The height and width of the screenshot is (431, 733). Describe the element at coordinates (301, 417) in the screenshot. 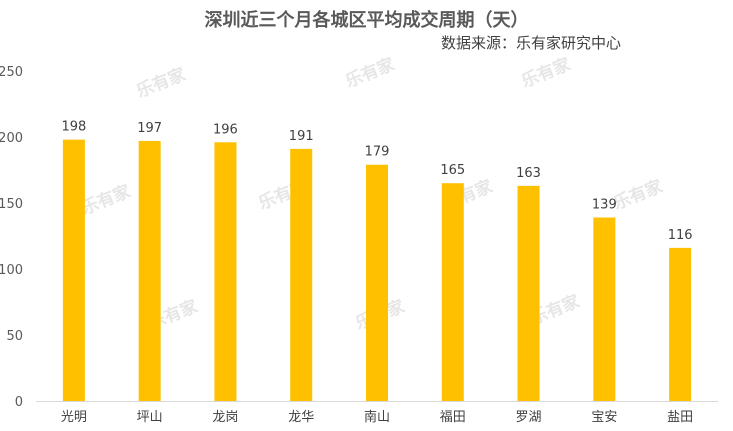

I see `x-tick-label: 龙华` at that location.